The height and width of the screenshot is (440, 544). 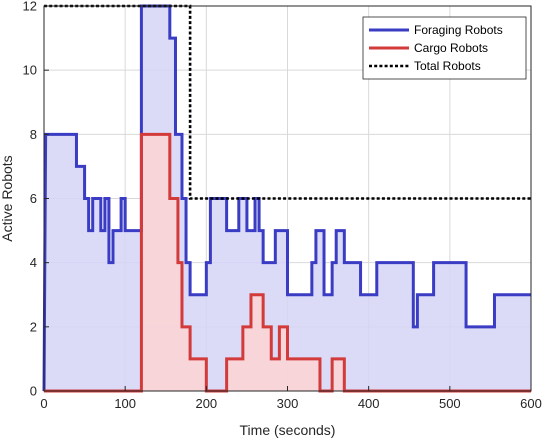 What do you see at coordinates (369, 403) in the screenshot?
I see `x-tick-label: 400` at bounding box center [369, 403].